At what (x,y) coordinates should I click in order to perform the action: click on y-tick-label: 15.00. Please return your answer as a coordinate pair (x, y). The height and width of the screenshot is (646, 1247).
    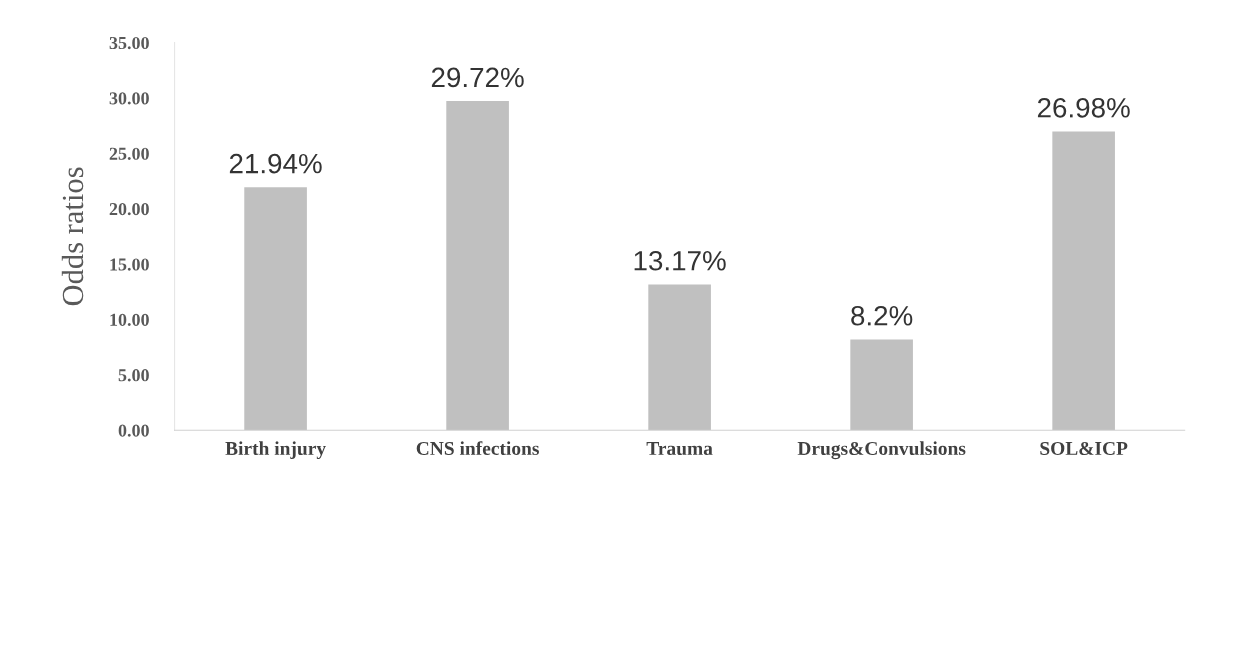
    Looking at the image, I should click on (129, 264).